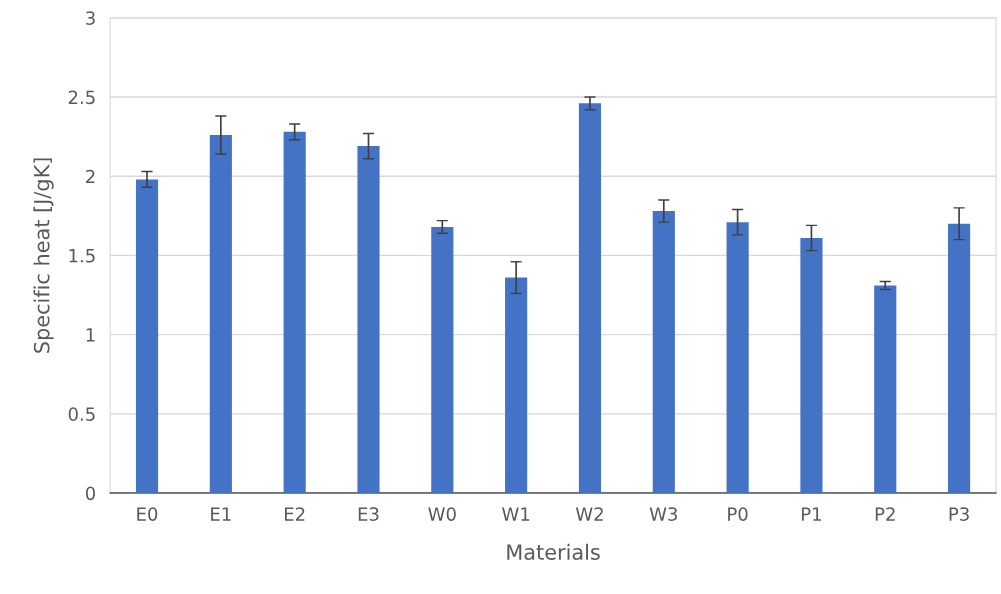  I want to click on x-tick-label: W0, so click(442, 514).